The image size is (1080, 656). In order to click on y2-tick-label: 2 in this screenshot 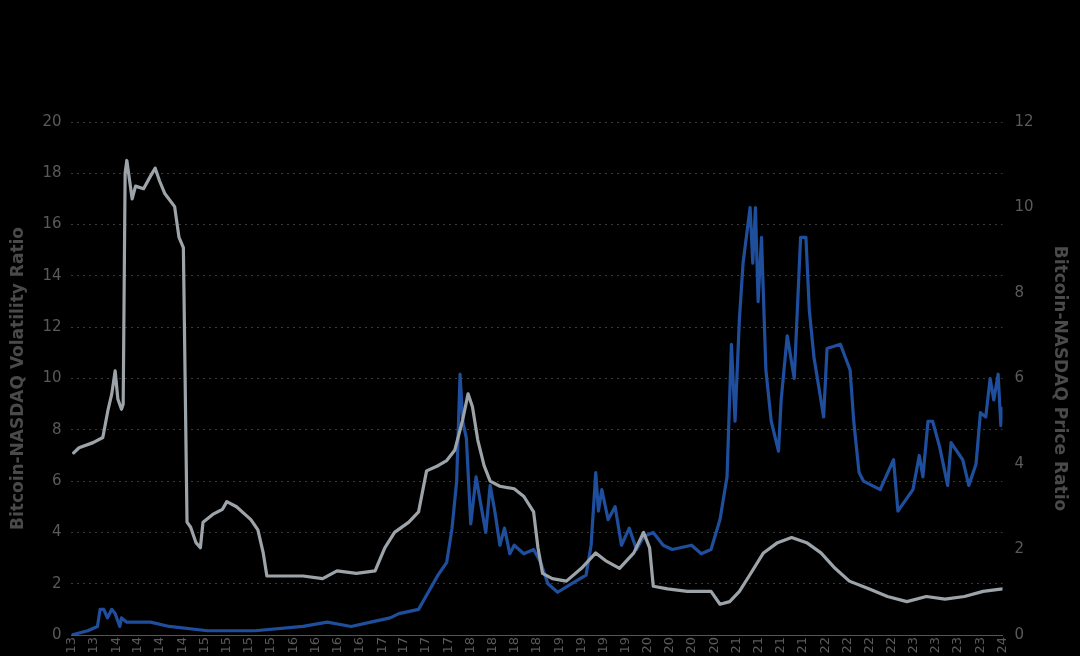, I will do `click(1019, 548)`.